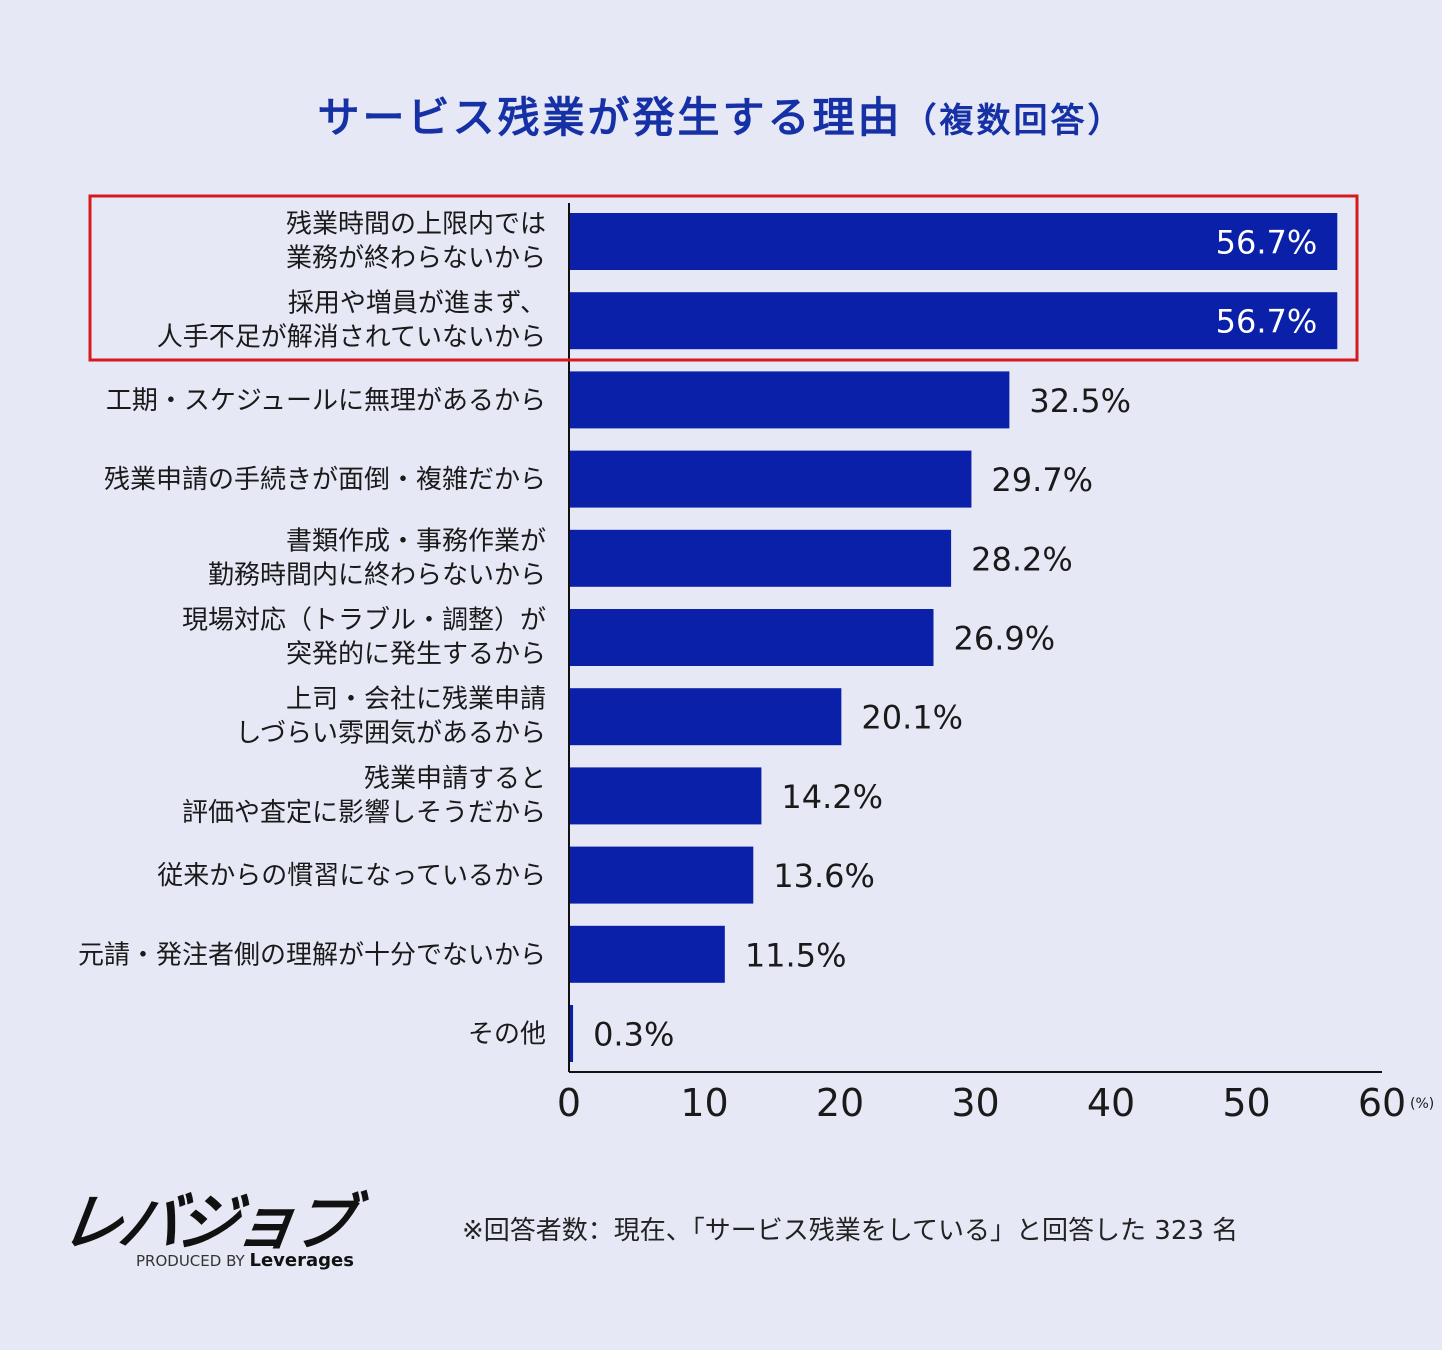 The width and height of the screenshot is (1442, 1350). Describe the element at coordinates (912, 718) in the screenshot. I see `data-label: 20.1%` at that location.